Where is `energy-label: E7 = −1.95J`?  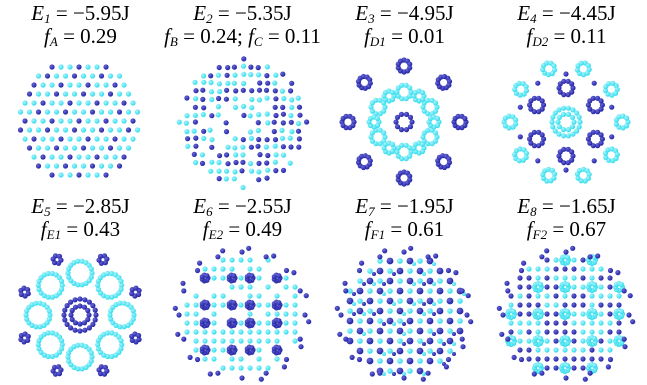 energy-label: E7 = −1.95J is located at coordinates (404, 209).